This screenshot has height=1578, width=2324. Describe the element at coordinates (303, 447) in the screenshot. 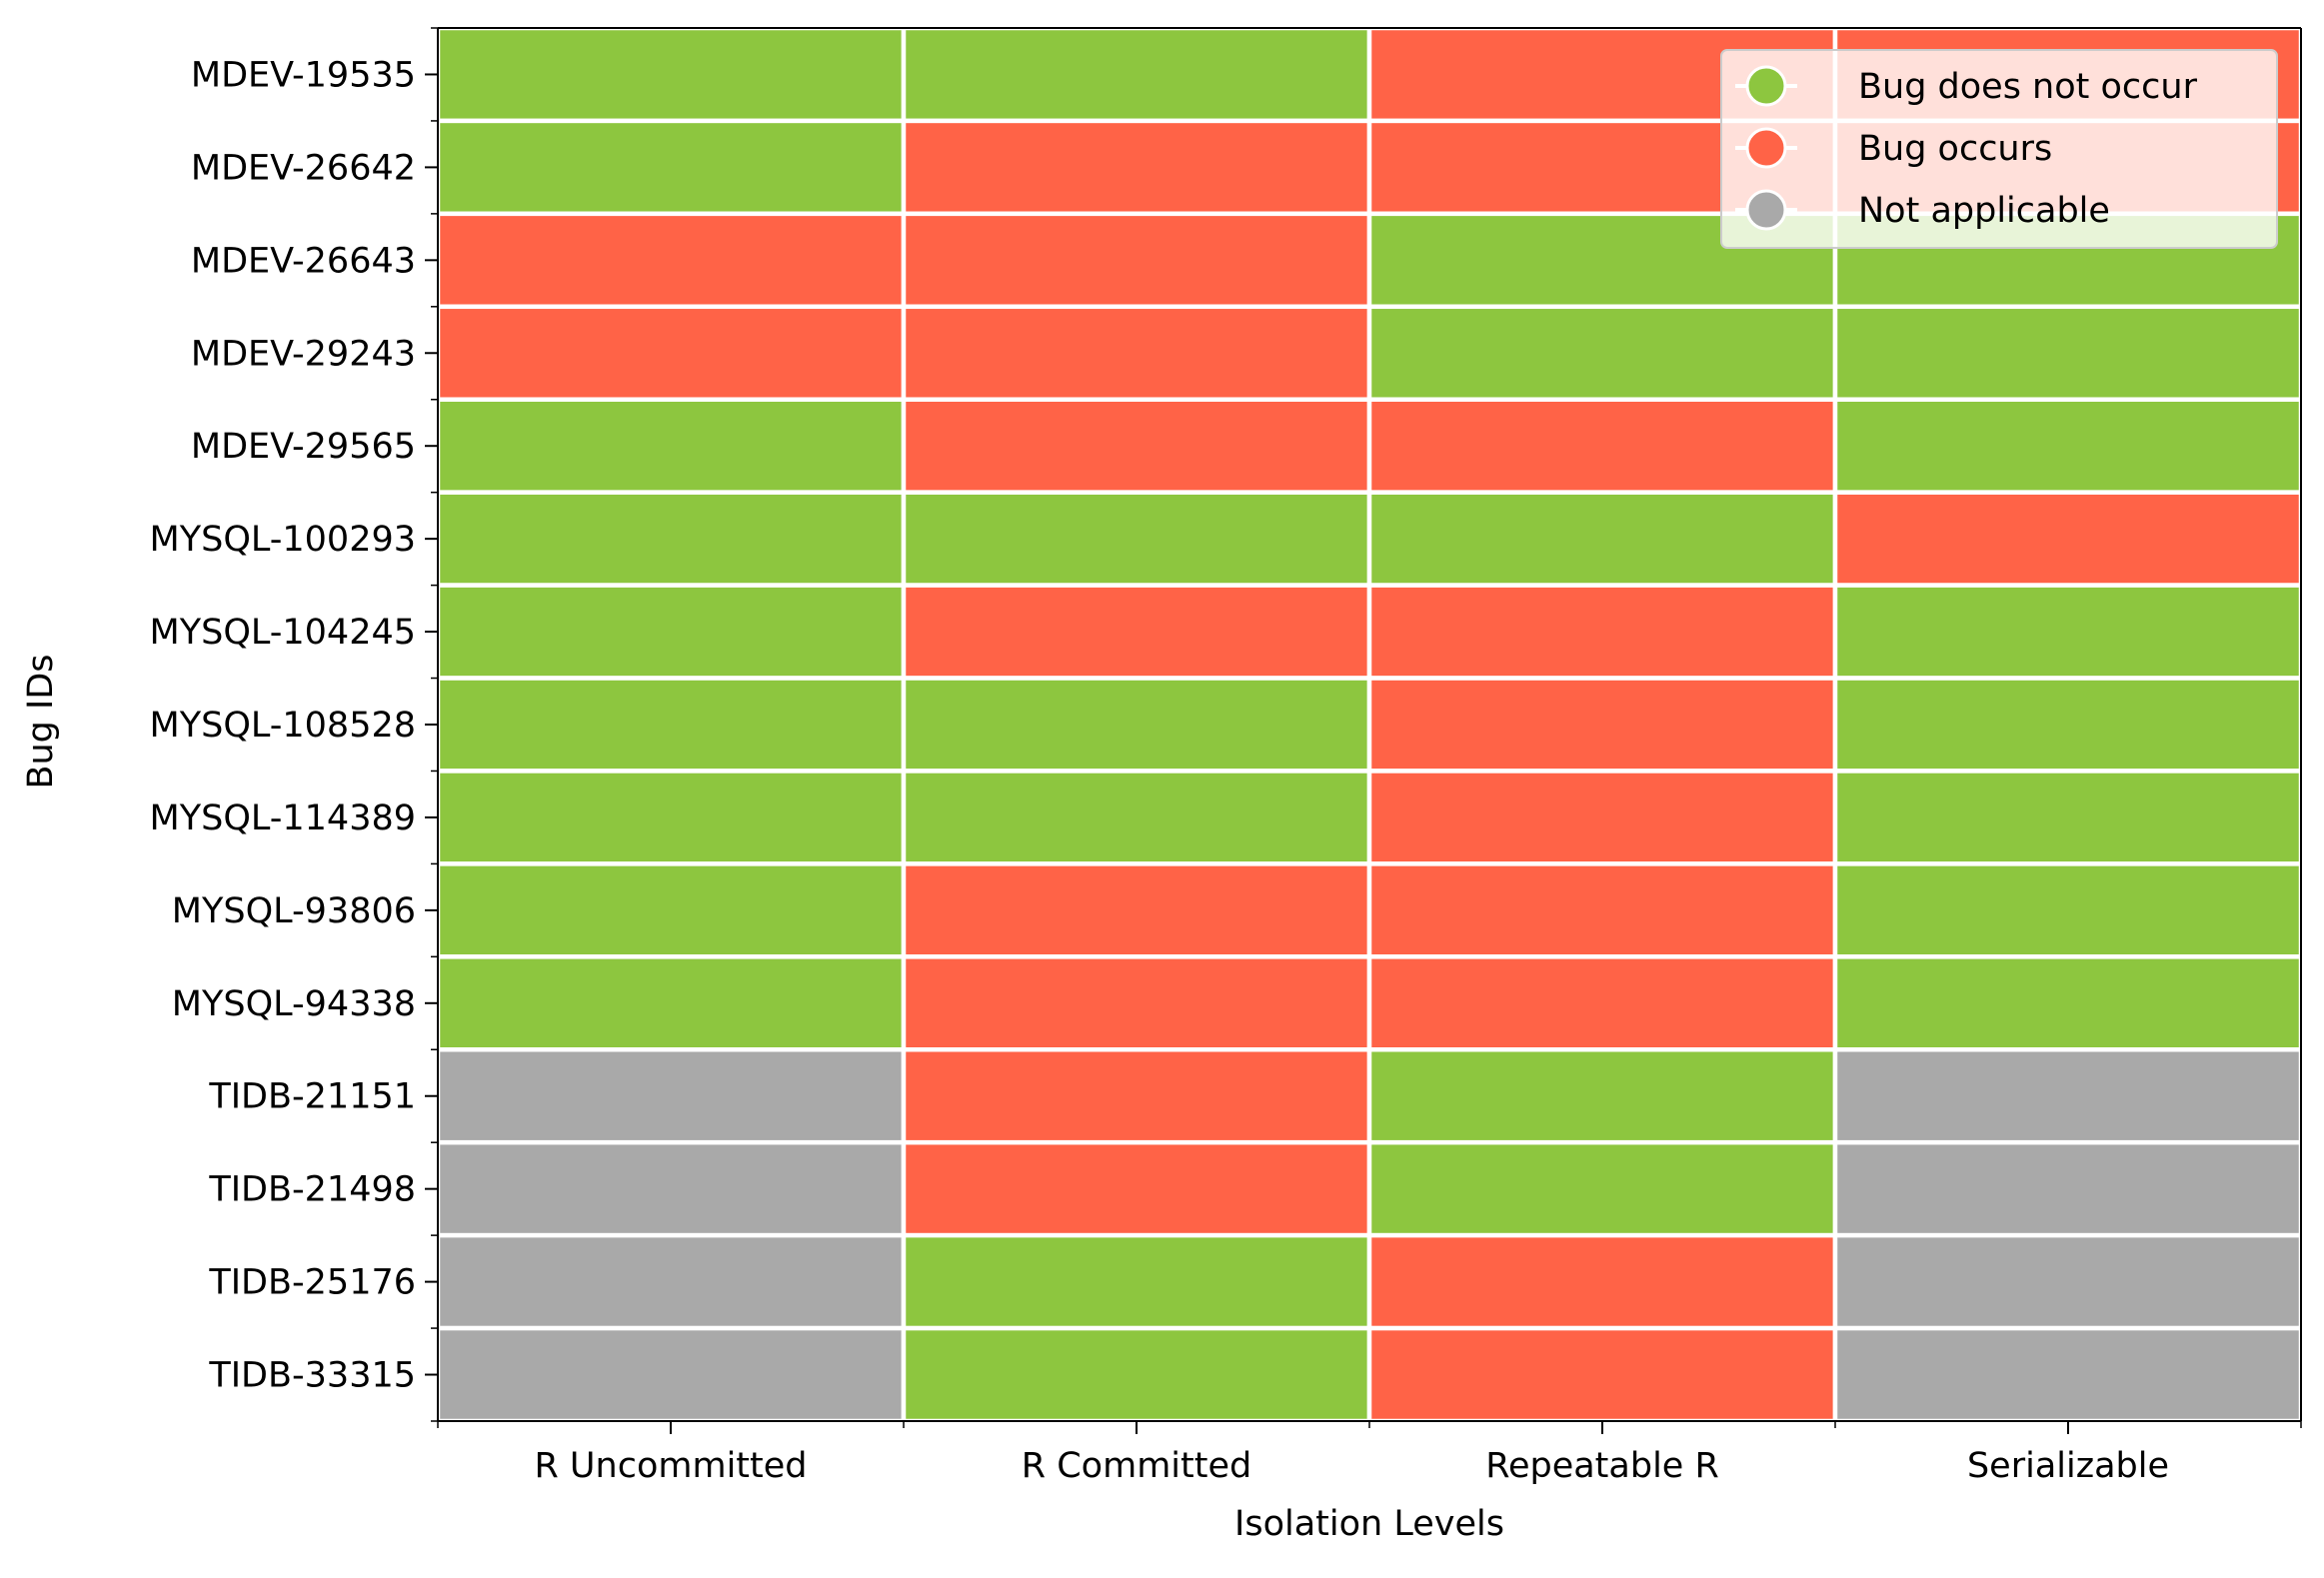

I see `y-tick-label: MDEV-29565` at that location.